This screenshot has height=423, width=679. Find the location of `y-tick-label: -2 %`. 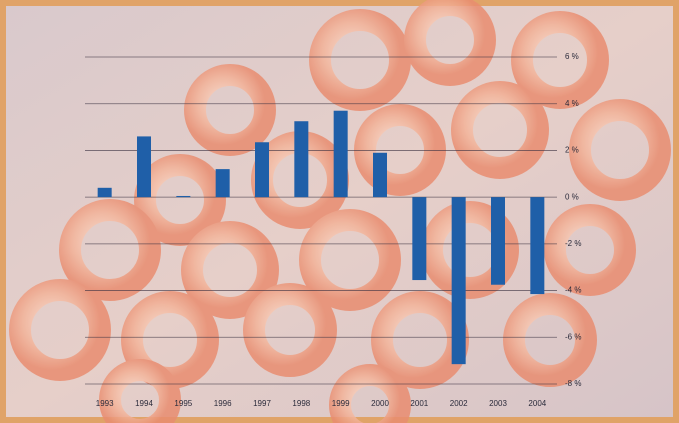

y-tick-label: -2 % is located at coordinates (573, 243).